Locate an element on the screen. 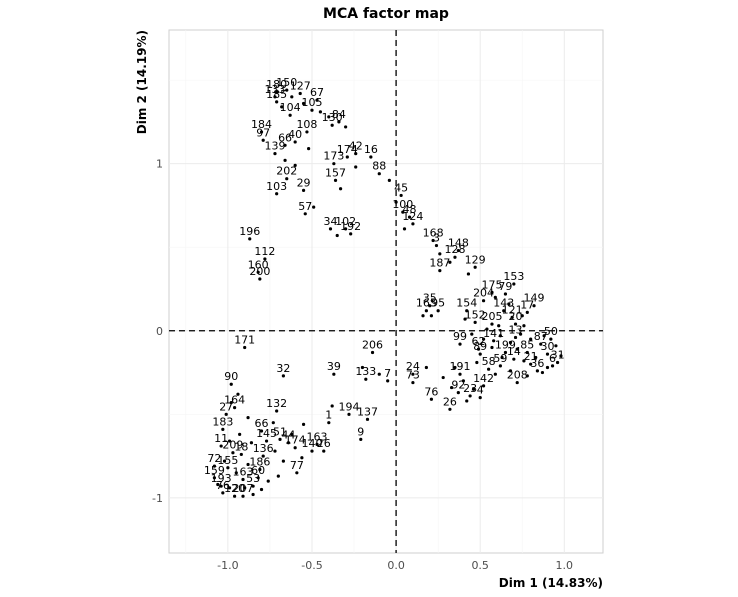  point-label: 105 is located at coordinates (311, 102).